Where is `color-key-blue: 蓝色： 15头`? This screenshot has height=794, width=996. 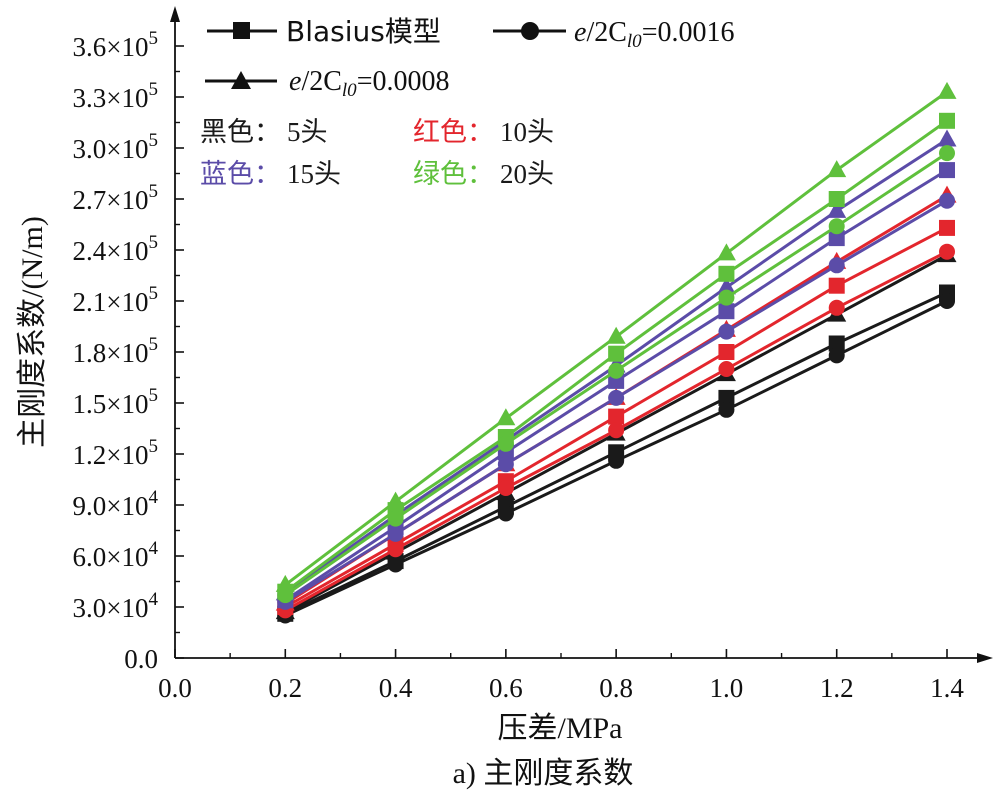 color-key-blue: 蓝色： 15头 is located at coordinates (270, 174).